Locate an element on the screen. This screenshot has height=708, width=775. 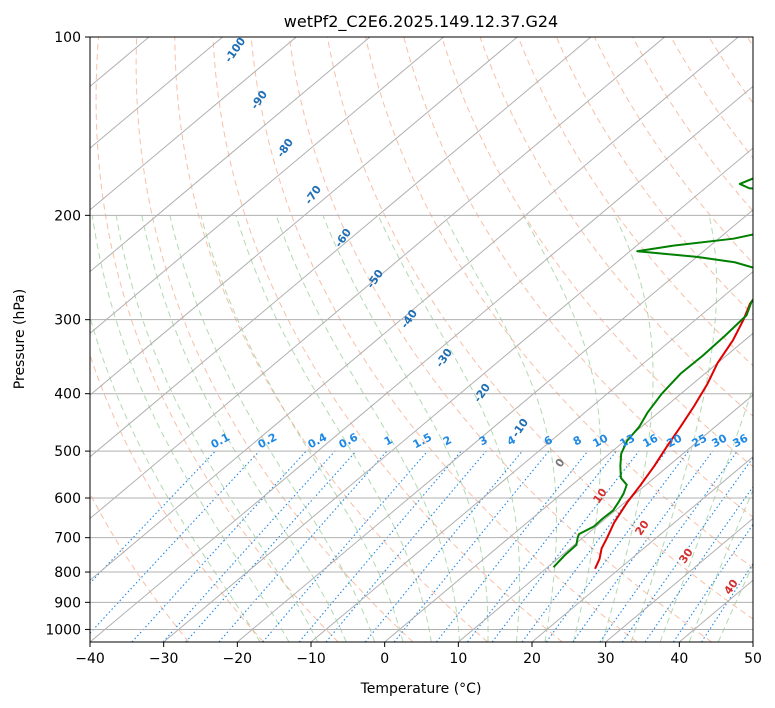
dewpoint-series-line is located at coordinates (652, 372).